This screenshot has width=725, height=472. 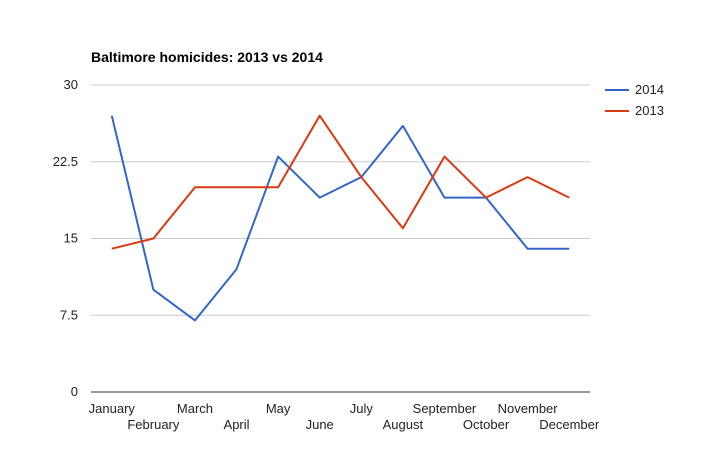 What do you see at coordinates (445, 408) in the screenshot?
I see `x-tick-label: September` at bounding box center [445, 408].